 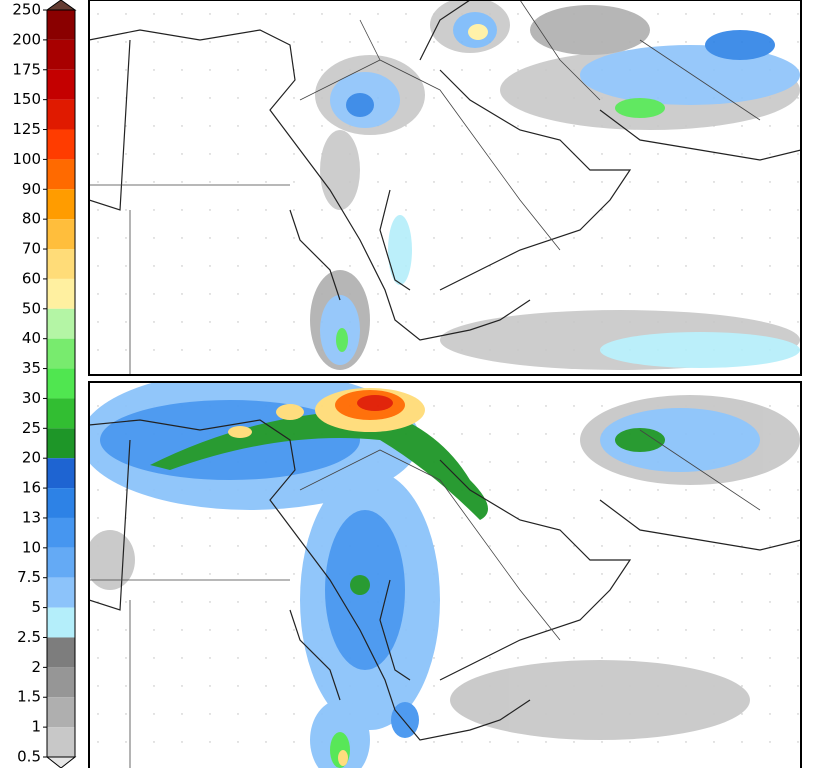 What do you see at coordinates (29, 697) in the screenshot?
I see `tick-label: 1.5` at bounding box center [29, 697].